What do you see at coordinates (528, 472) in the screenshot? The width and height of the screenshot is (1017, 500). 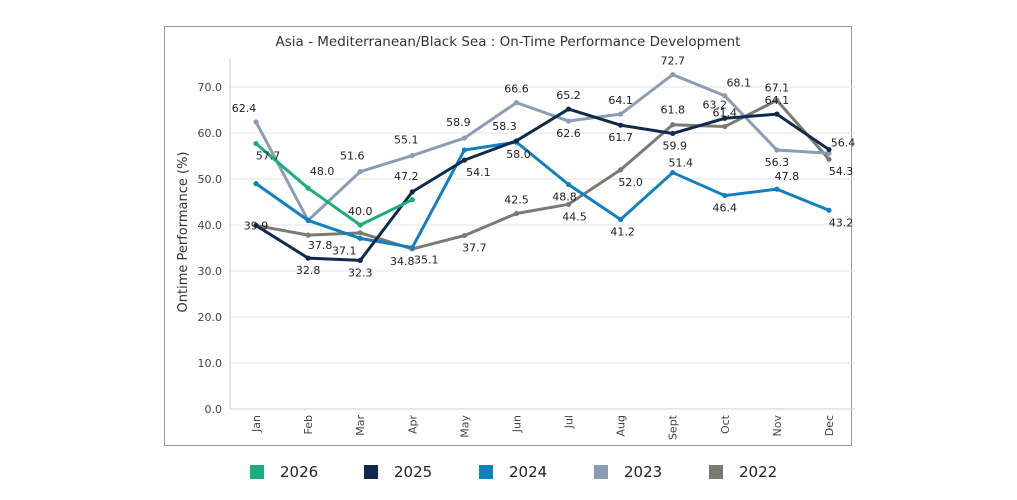 I see `legend-label: 2024` at bounding box center [528, 472].